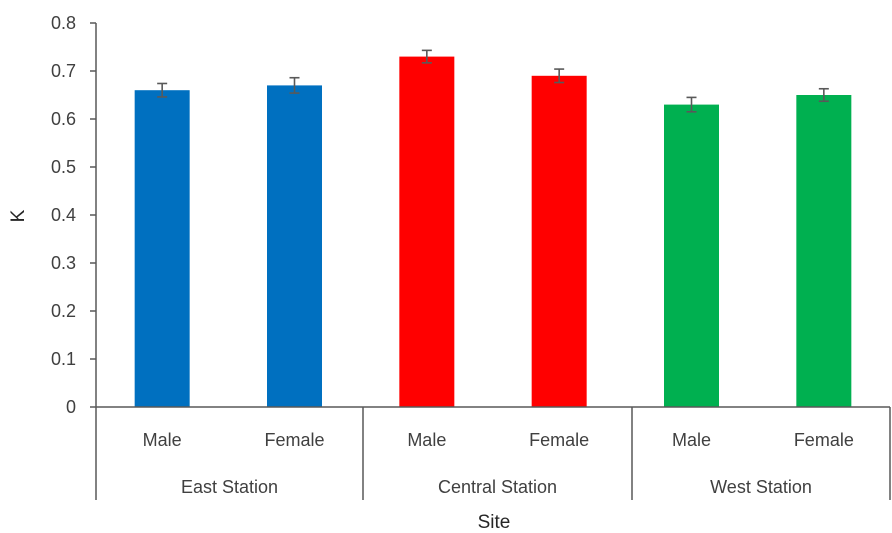  What do you see at coordinates (63, 263) in the screenshot?
I see `y-tick-label: 0.3` at bounding box center [63, 263].